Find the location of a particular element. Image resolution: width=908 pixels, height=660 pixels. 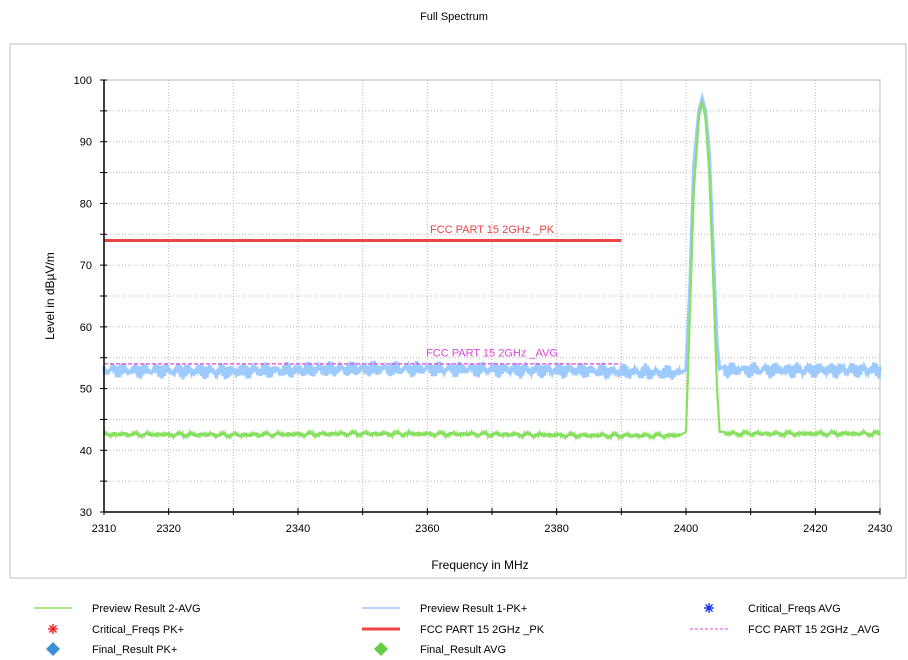

y-tick-label: 80 is located at coordinates (86, 204).